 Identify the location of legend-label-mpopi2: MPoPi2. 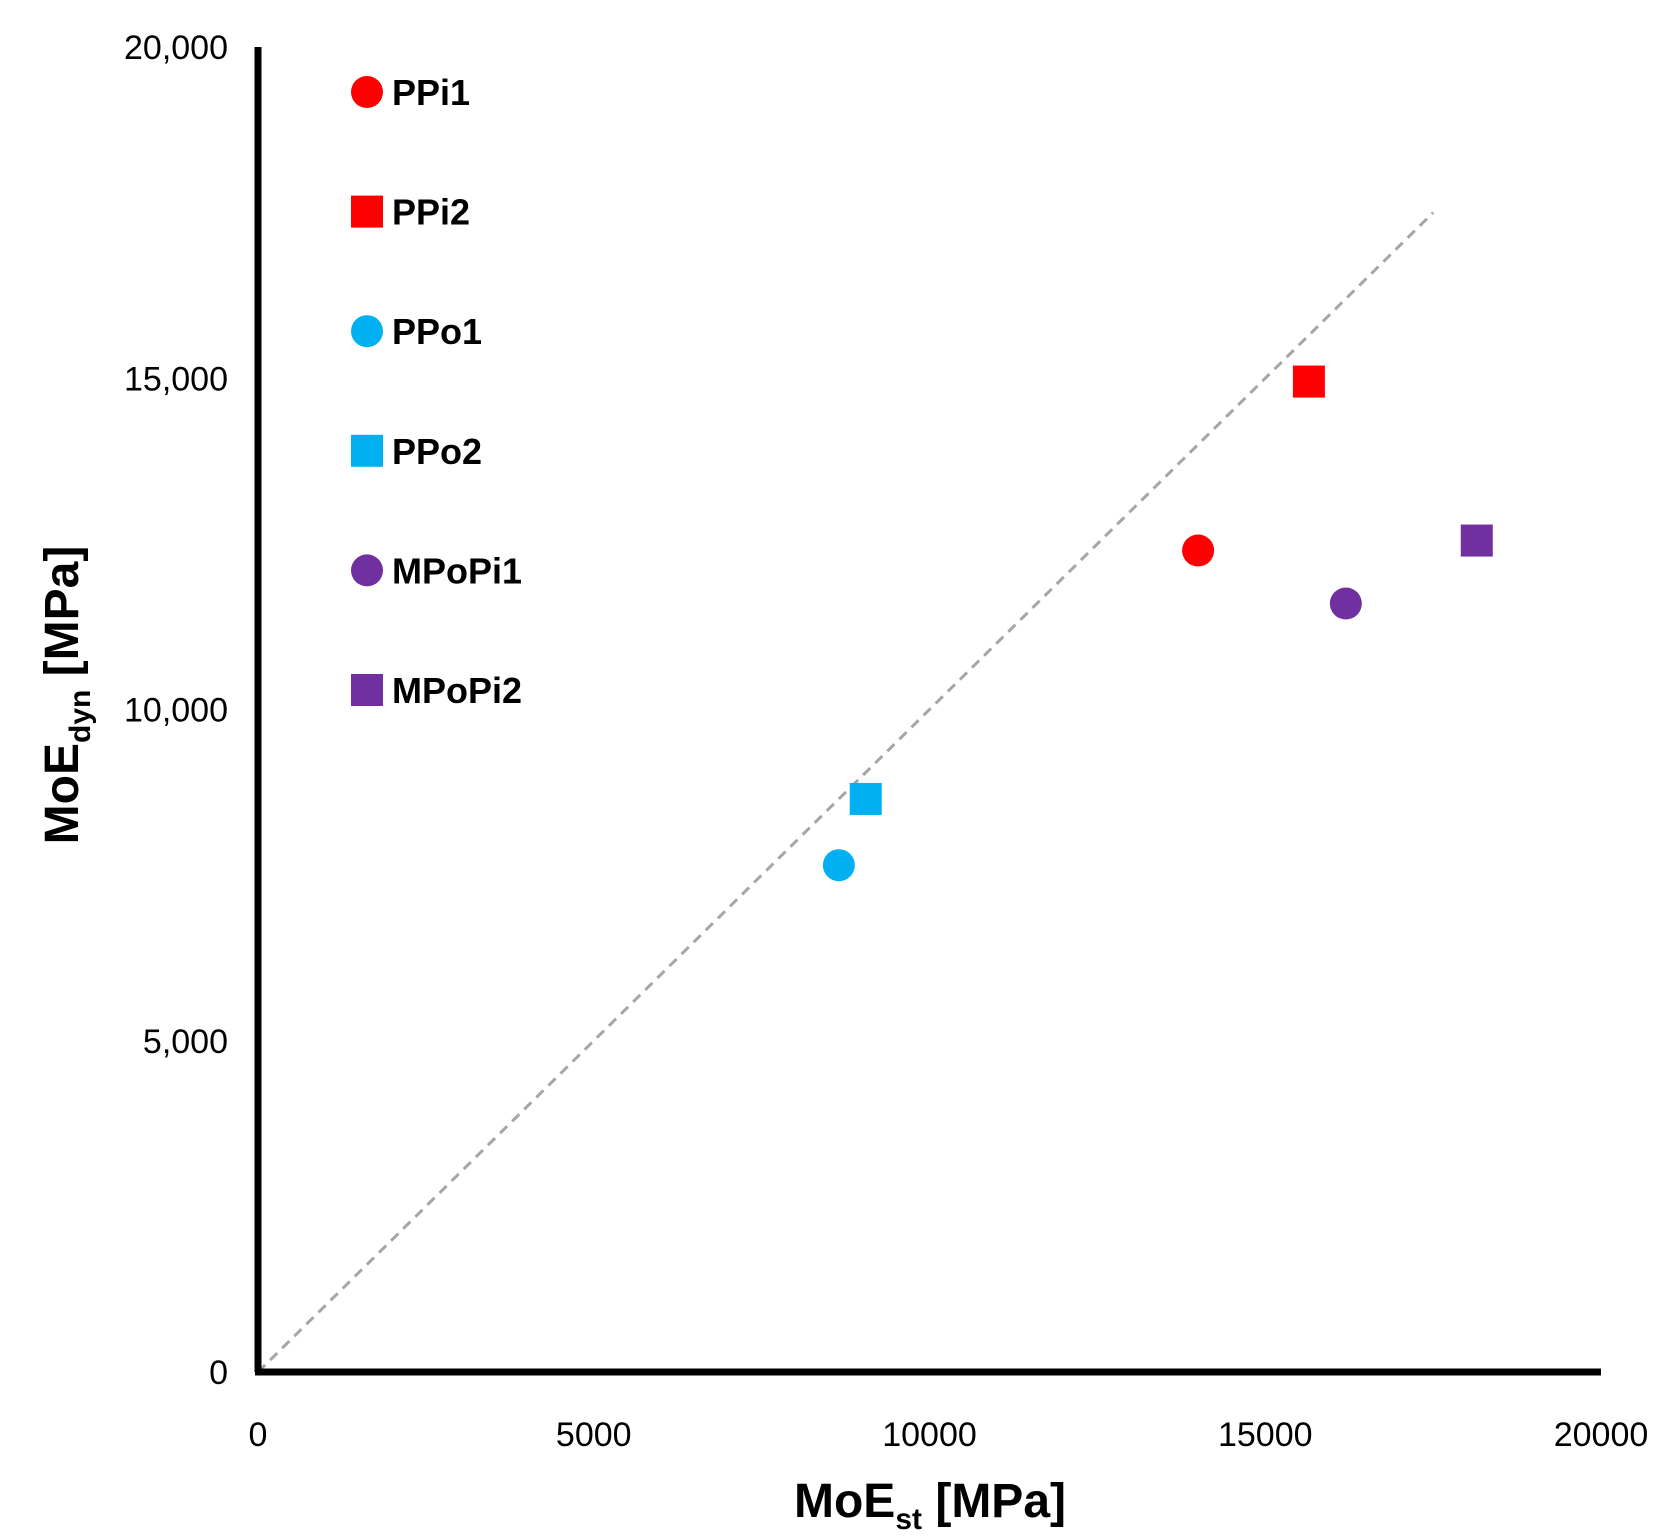
(457, 690).